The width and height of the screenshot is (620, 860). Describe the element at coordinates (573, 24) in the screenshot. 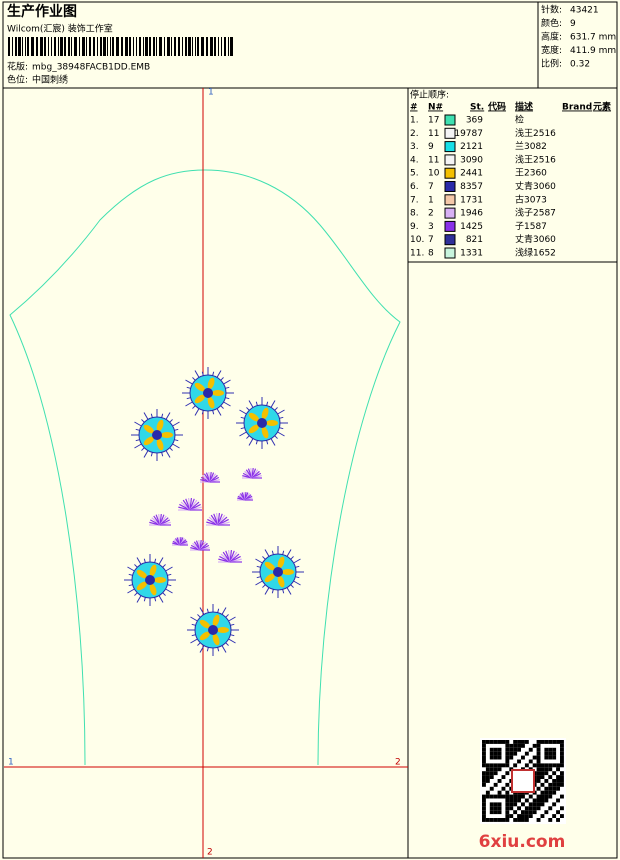

I see `stat-value: 9` at that location.